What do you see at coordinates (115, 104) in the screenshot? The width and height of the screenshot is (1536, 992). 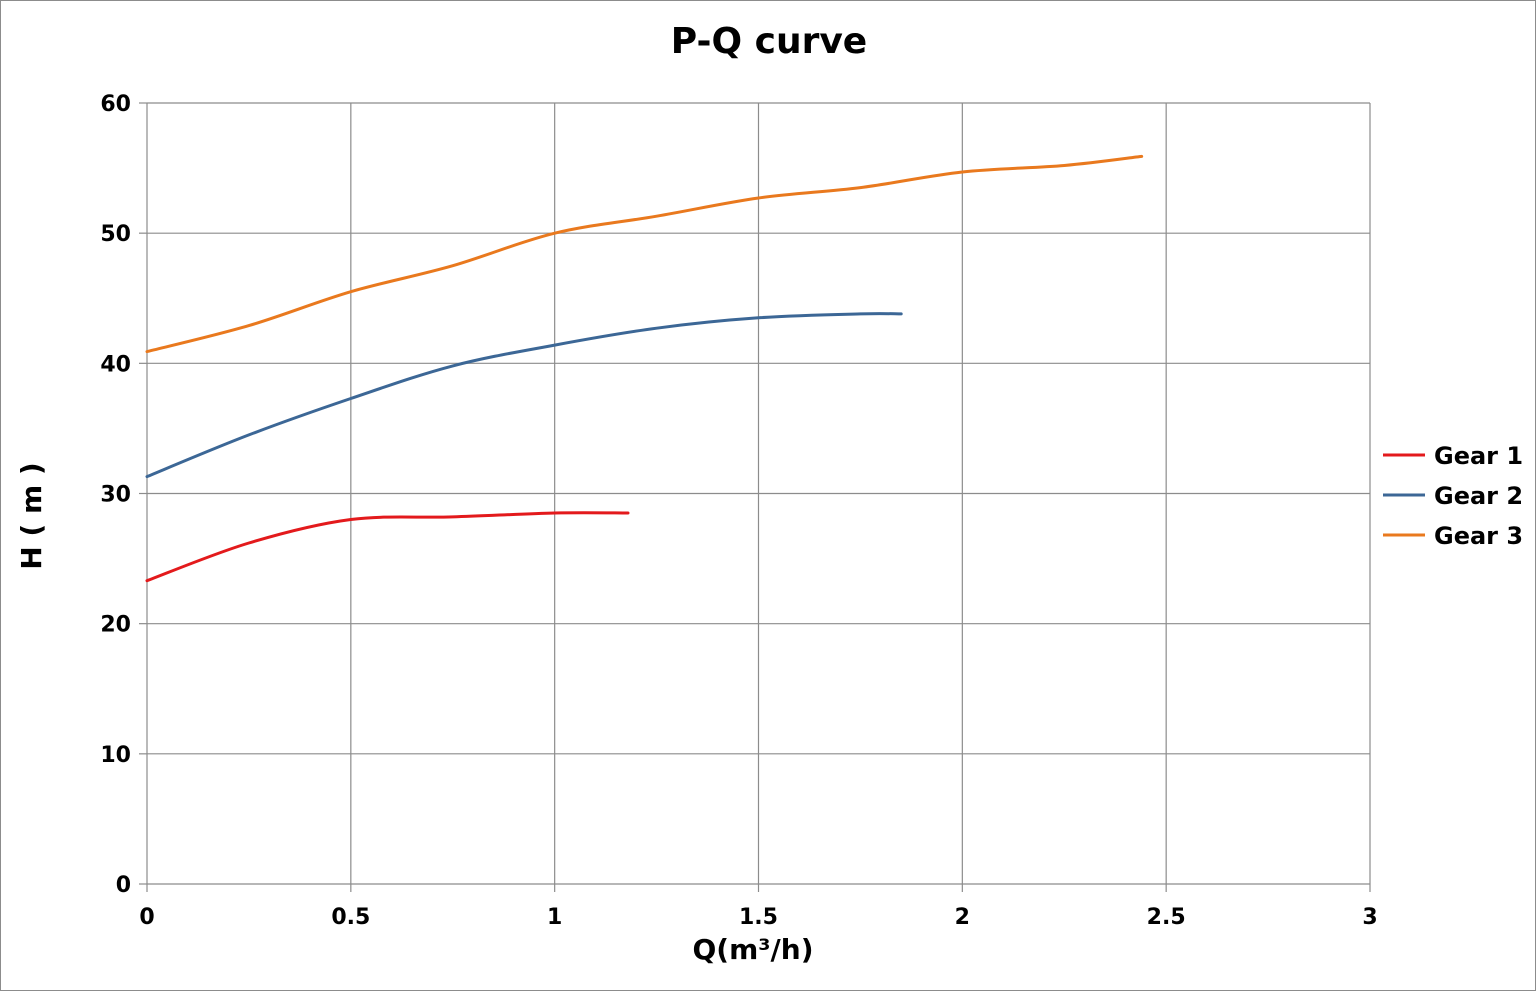 I see `y-tick-label: 60` at bounding box center [115, 104].